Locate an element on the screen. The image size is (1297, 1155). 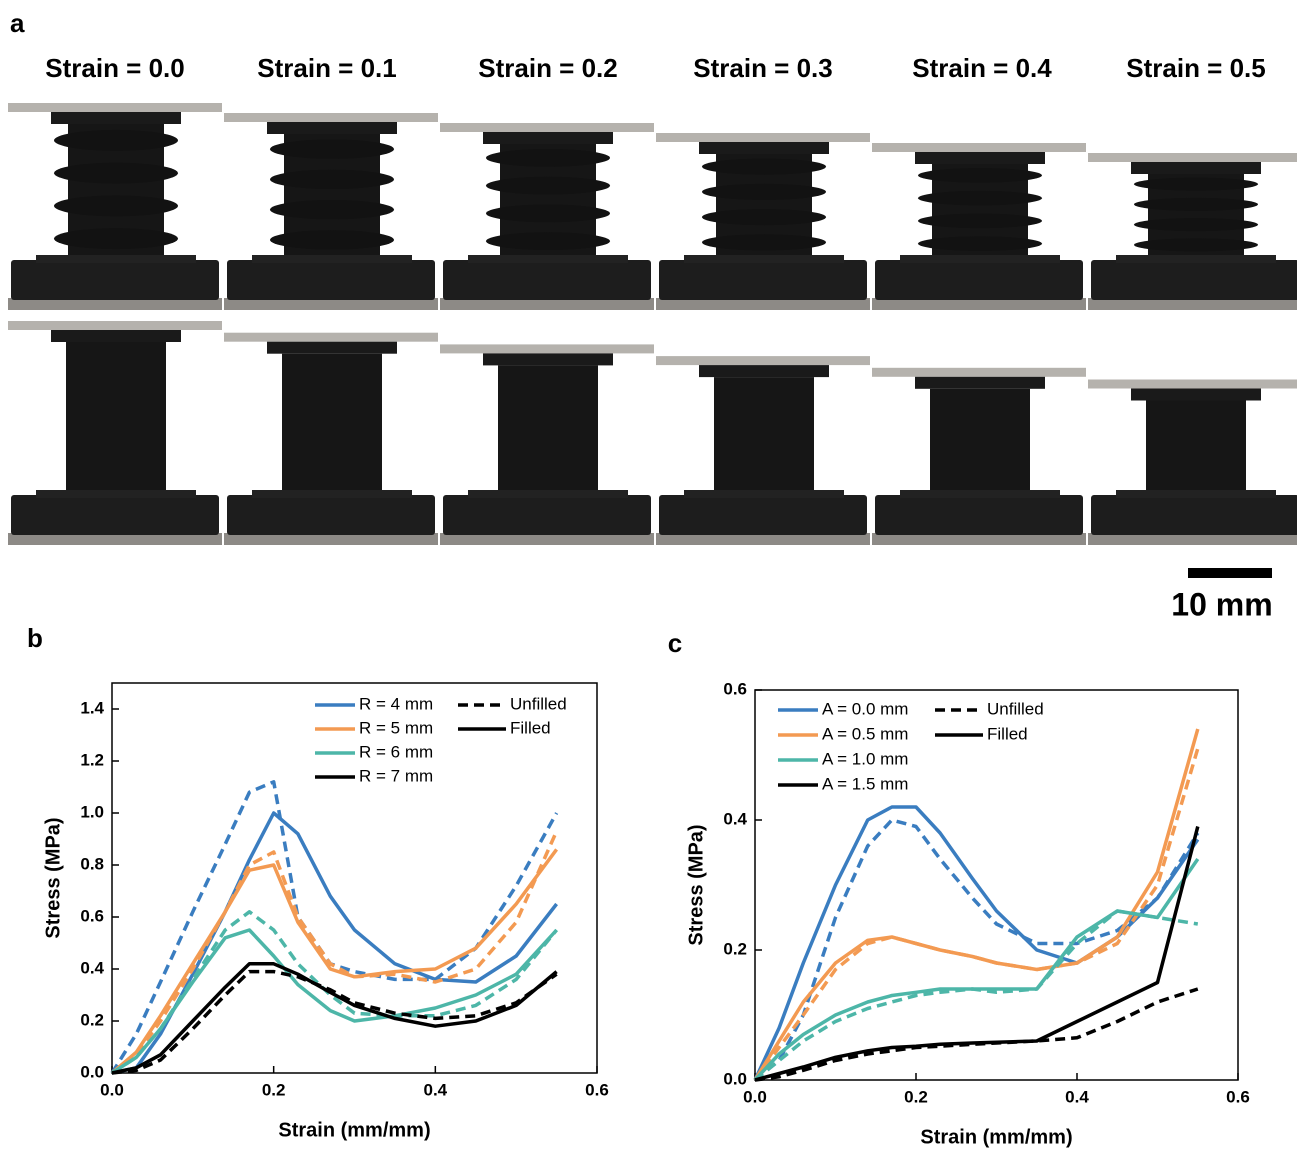
panel-label: b is located at coordinates (35, 638).